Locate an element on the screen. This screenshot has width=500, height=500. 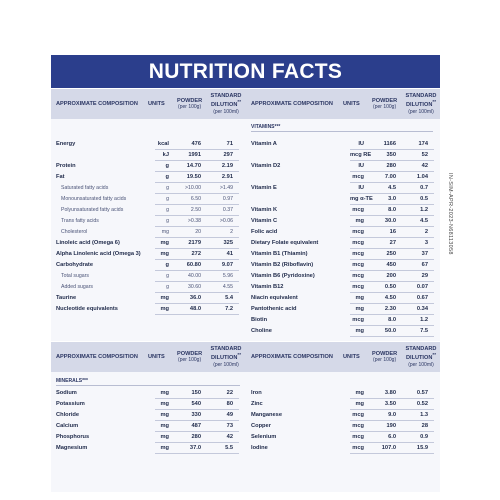
nutrient-name: Zinc is located at coordinates (257, 404).